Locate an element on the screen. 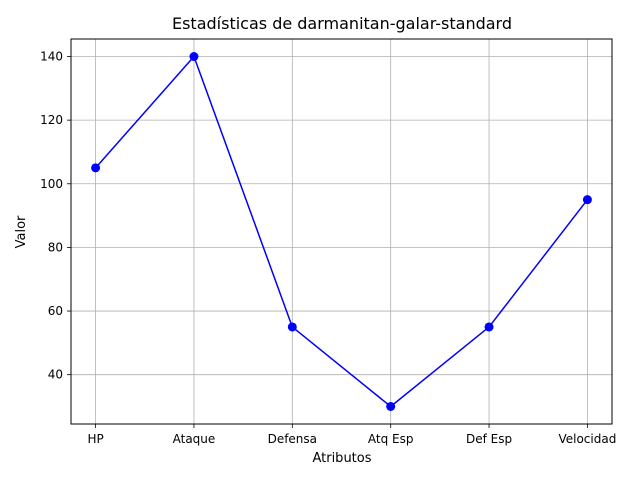  x-tick-label: Defensa is located at coordinates (292, 439).